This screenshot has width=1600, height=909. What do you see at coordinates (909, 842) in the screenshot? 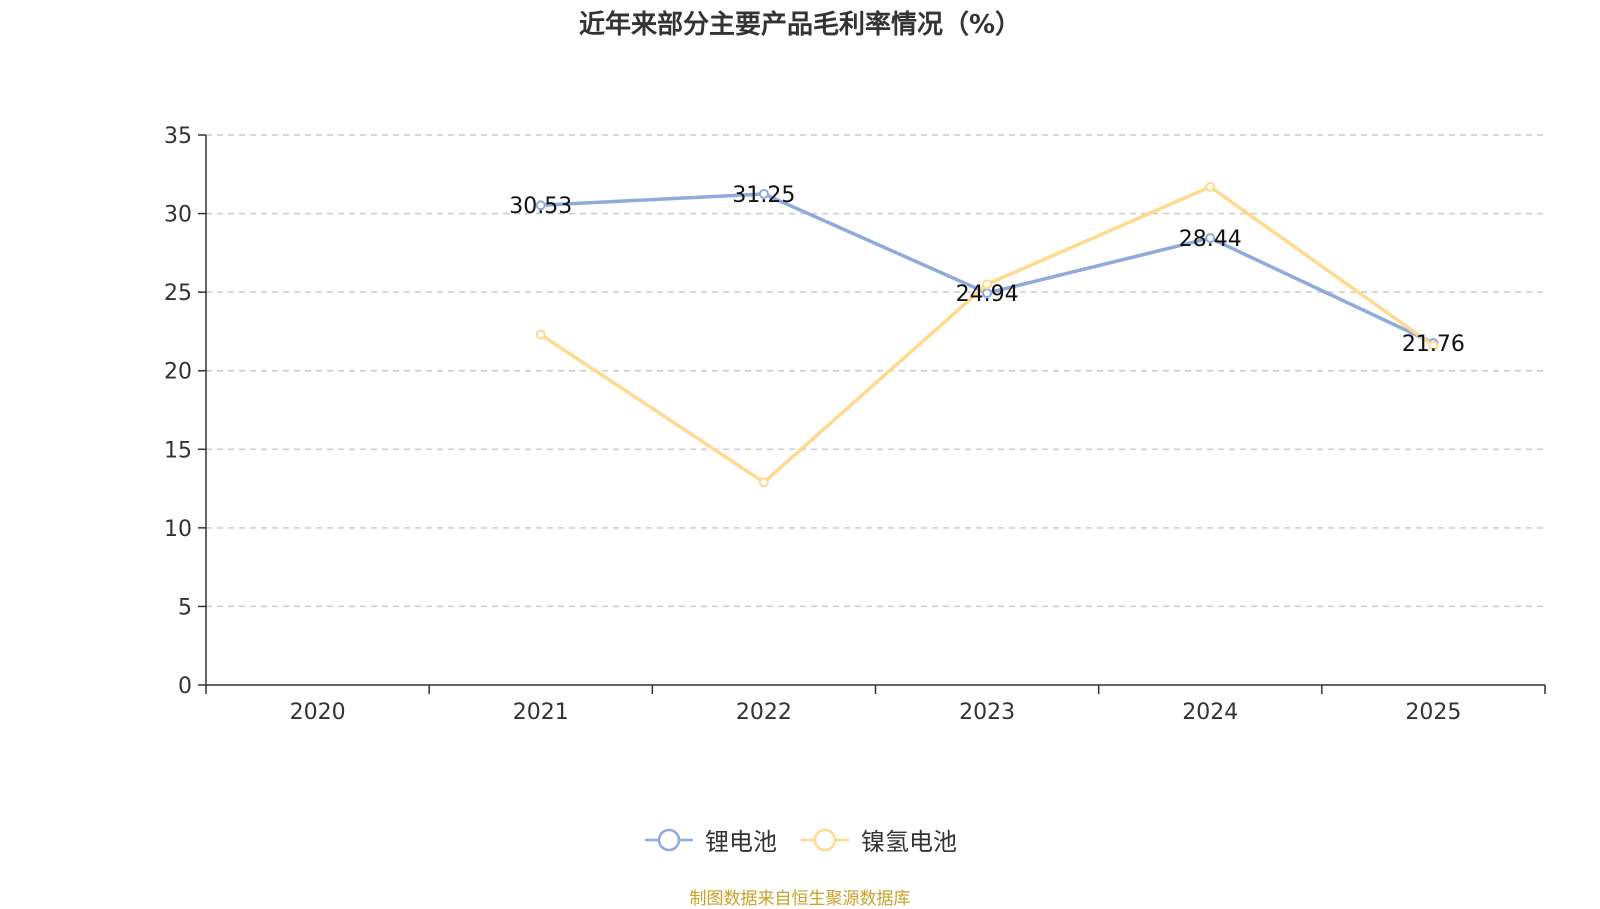
I see `legend-label: 镍氢电池` at bounding box center [909, 842].